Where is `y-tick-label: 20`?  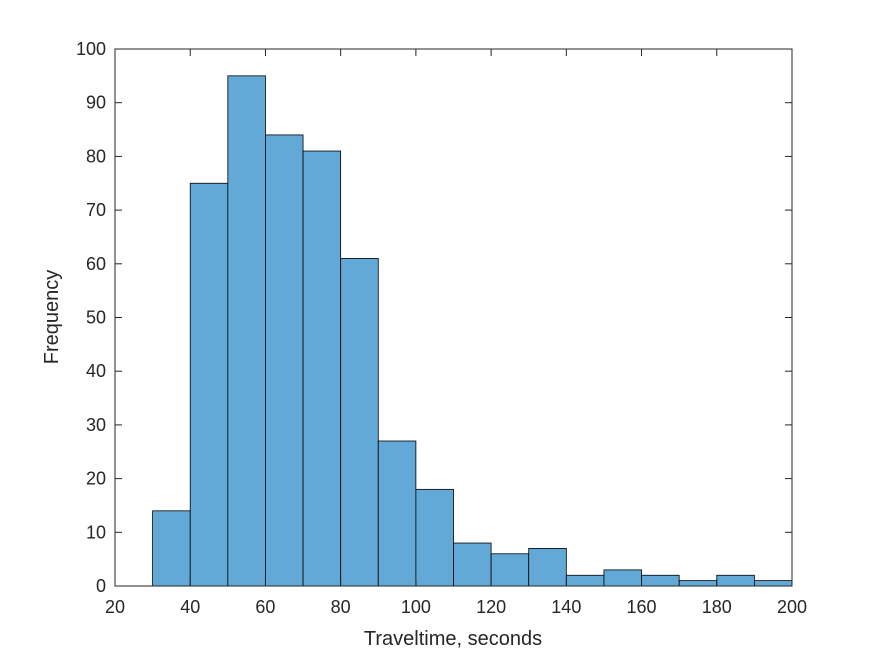
y-tick-label: 20 is located at coordinates (96, 479).